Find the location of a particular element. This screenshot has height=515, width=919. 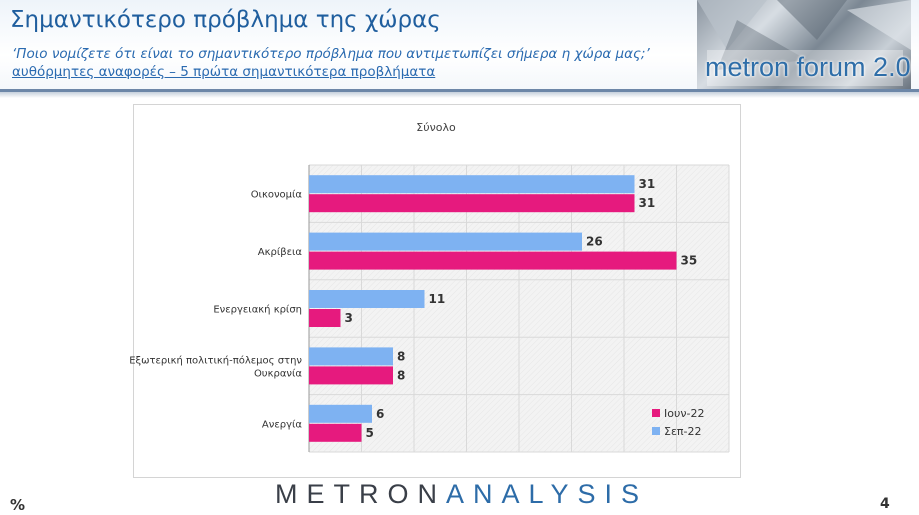

data-label: 5 is located at coordinates (370, 433).